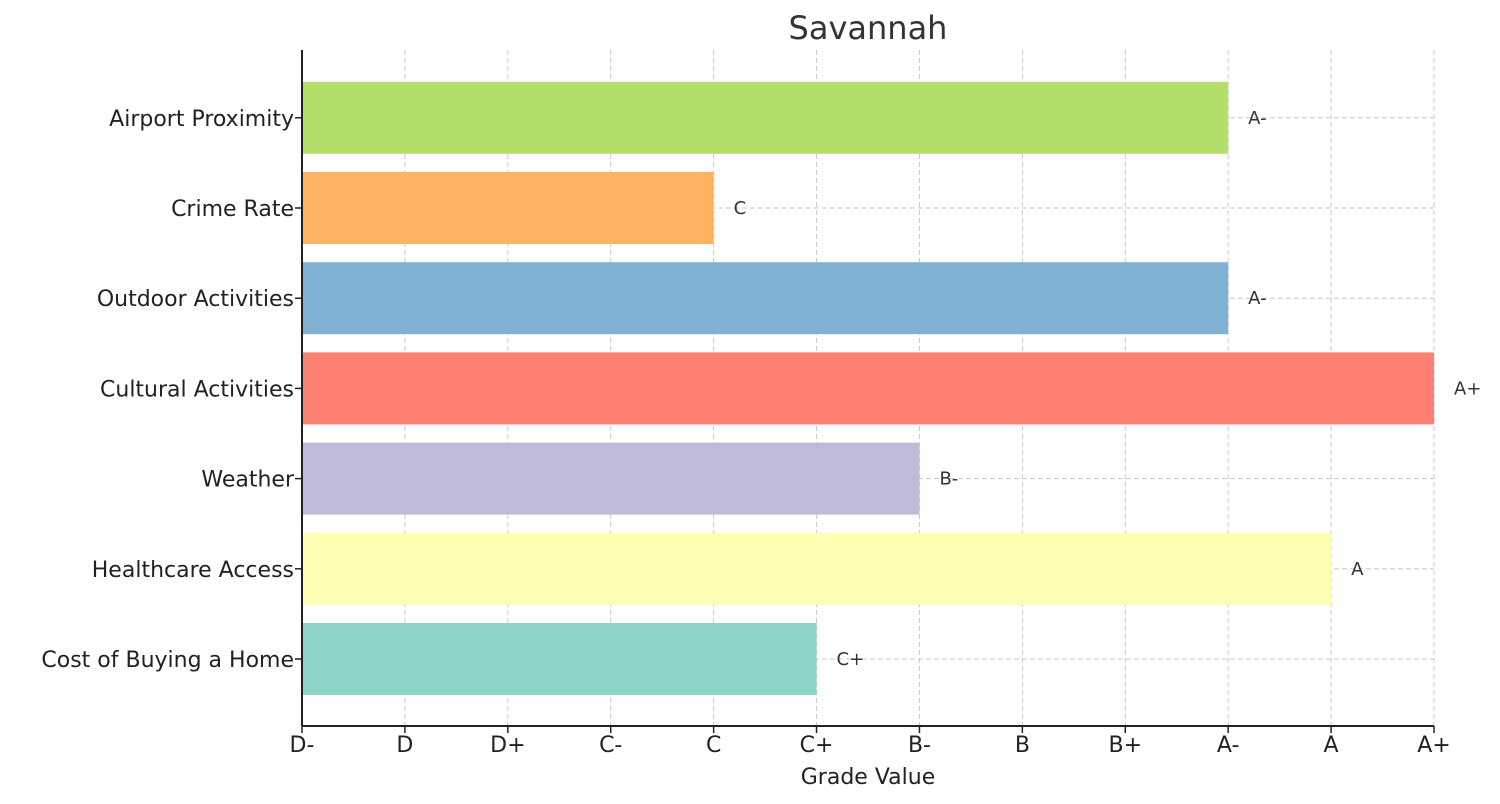 Image resolution: width=1500 pixels, height=804 pixels. Describe the element at coordinates (404, 745) in the screenshot. I see `x-tick-label: D` at that location.